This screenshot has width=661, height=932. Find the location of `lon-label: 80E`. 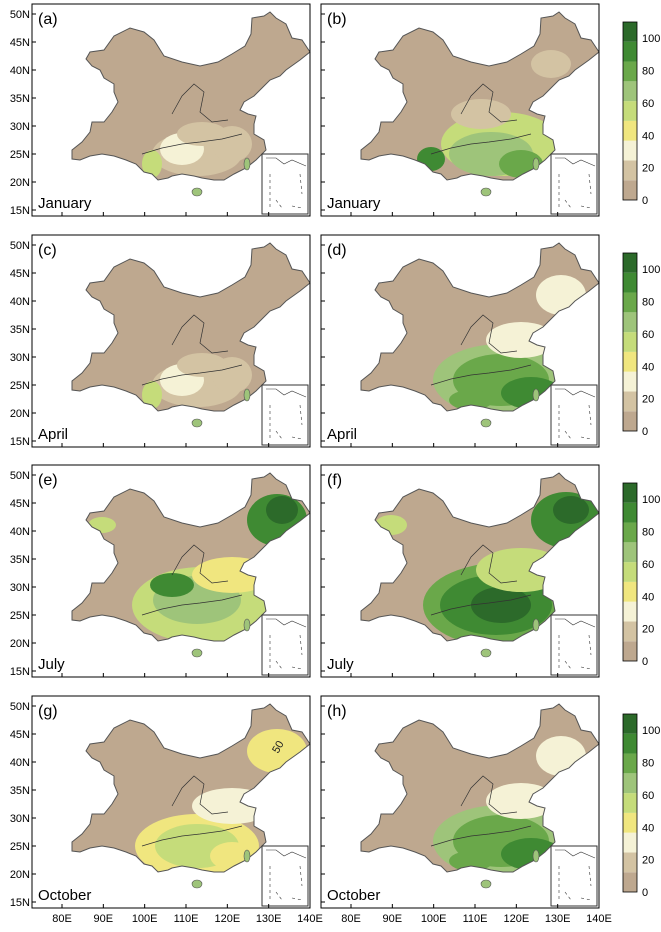

lon-label: 80E is located at coordinates (62, 919).